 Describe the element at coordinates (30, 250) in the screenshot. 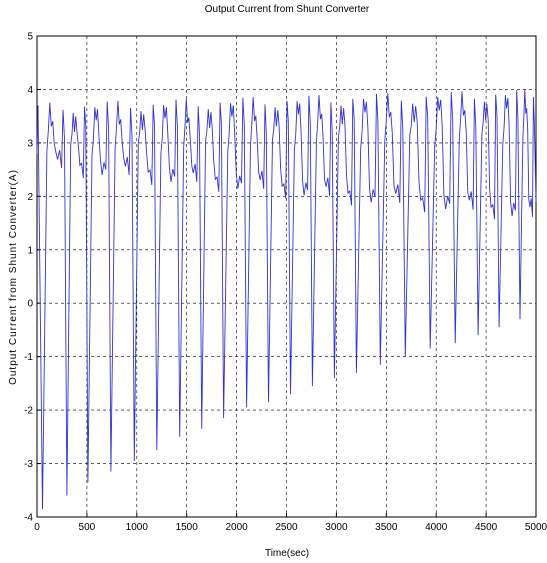

I see `y-tick-label: 1` at that location.